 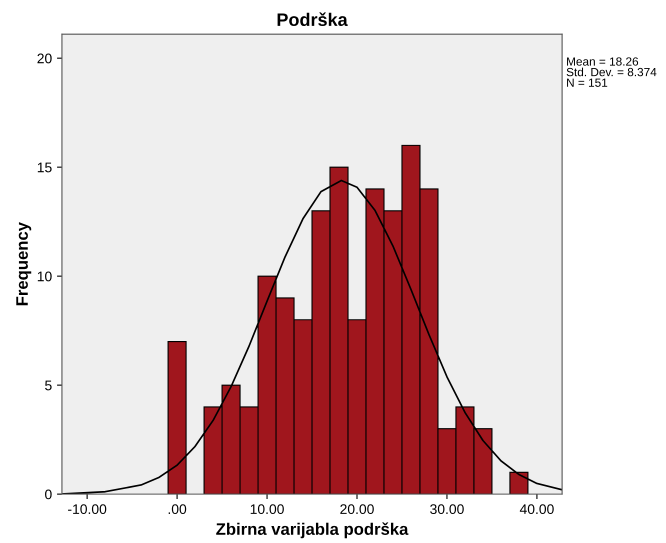 What do you see at coordinates (611, 72) in the screenshot?
I see `text: Mean = 18.26 Std. Dev. = 8.374 N = 151` at bounding box center [611, 72].